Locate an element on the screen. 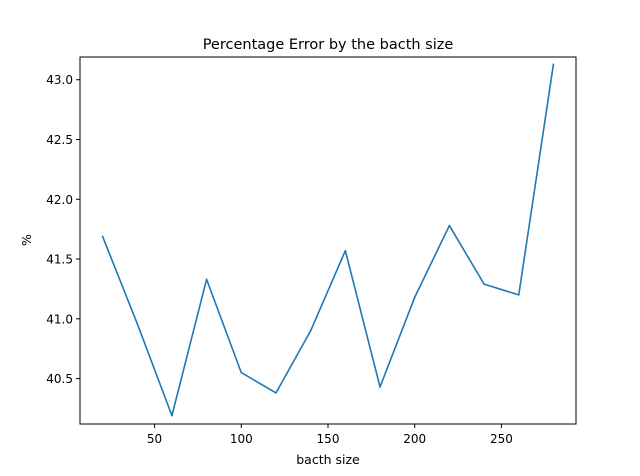 This screenshot has height=476, width=640. x-tick-label: 100 is located at coordinates (241, 439).